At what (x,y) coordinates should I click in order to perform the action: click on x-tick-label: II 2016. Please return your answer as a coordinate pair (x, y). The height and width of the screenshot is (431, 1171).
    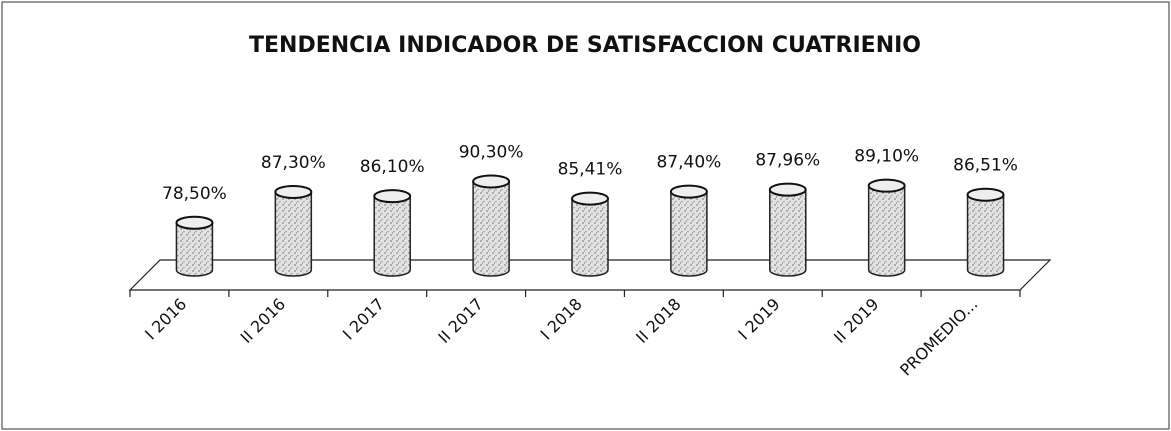
    Looking at the image, I should click on (263, 320).